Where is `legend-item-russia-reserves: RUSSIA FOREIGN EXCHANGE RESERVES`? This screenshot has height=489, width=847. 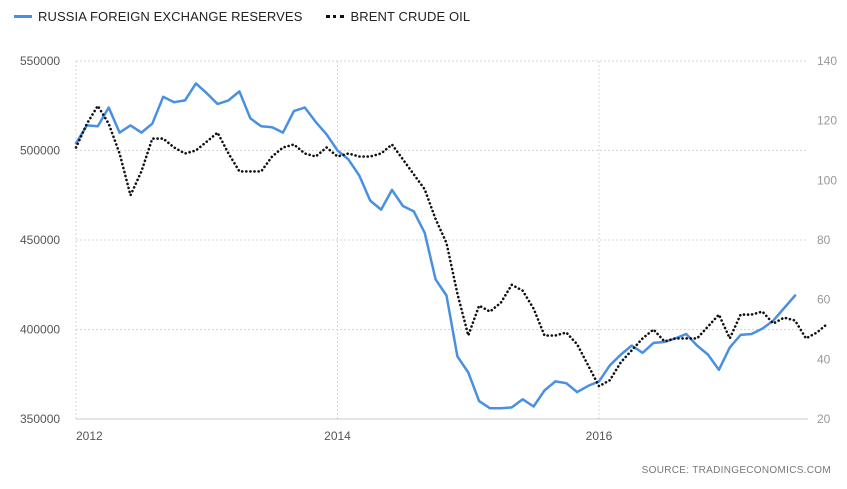 legend-item-russia-reserves: RUSSIA FOREIGN EXCHANGE RESERVES is located at coordinates (158, 16).